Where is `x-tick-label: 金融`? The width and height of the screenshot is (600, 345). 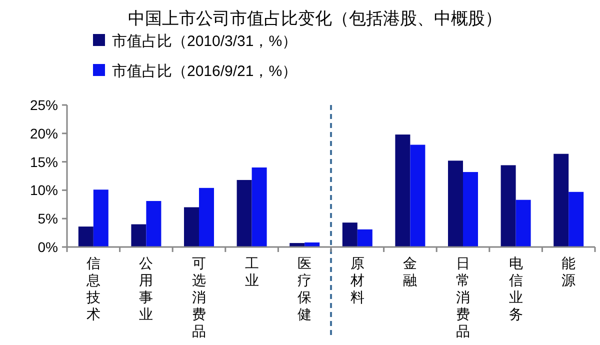
x-tick-label: 金融 is located at coordinates (410, 272).